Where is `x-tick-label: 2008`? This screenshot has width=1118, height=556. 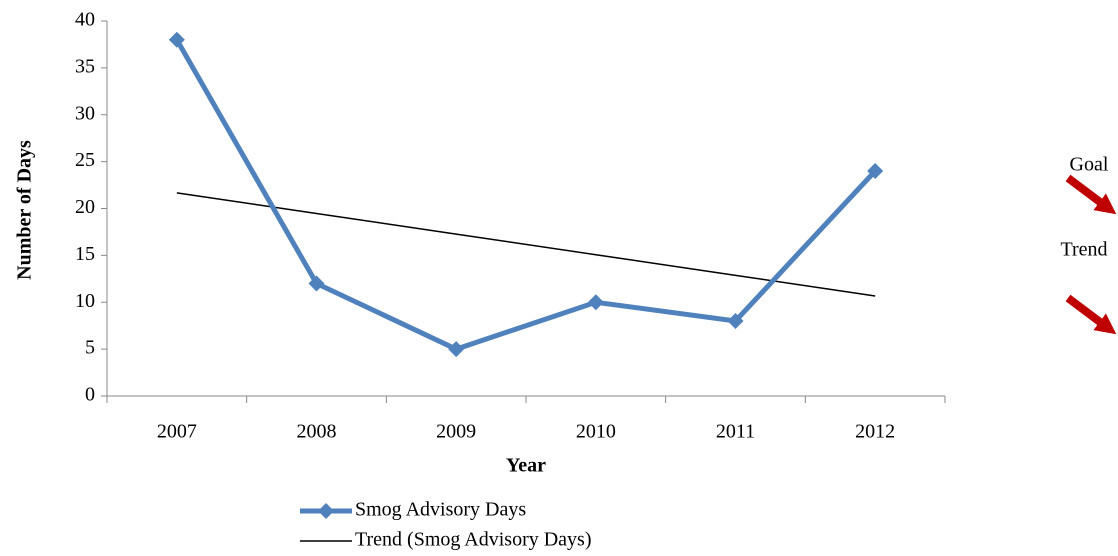
x-tick-label: 2008 is located at coordinates (317, 432).